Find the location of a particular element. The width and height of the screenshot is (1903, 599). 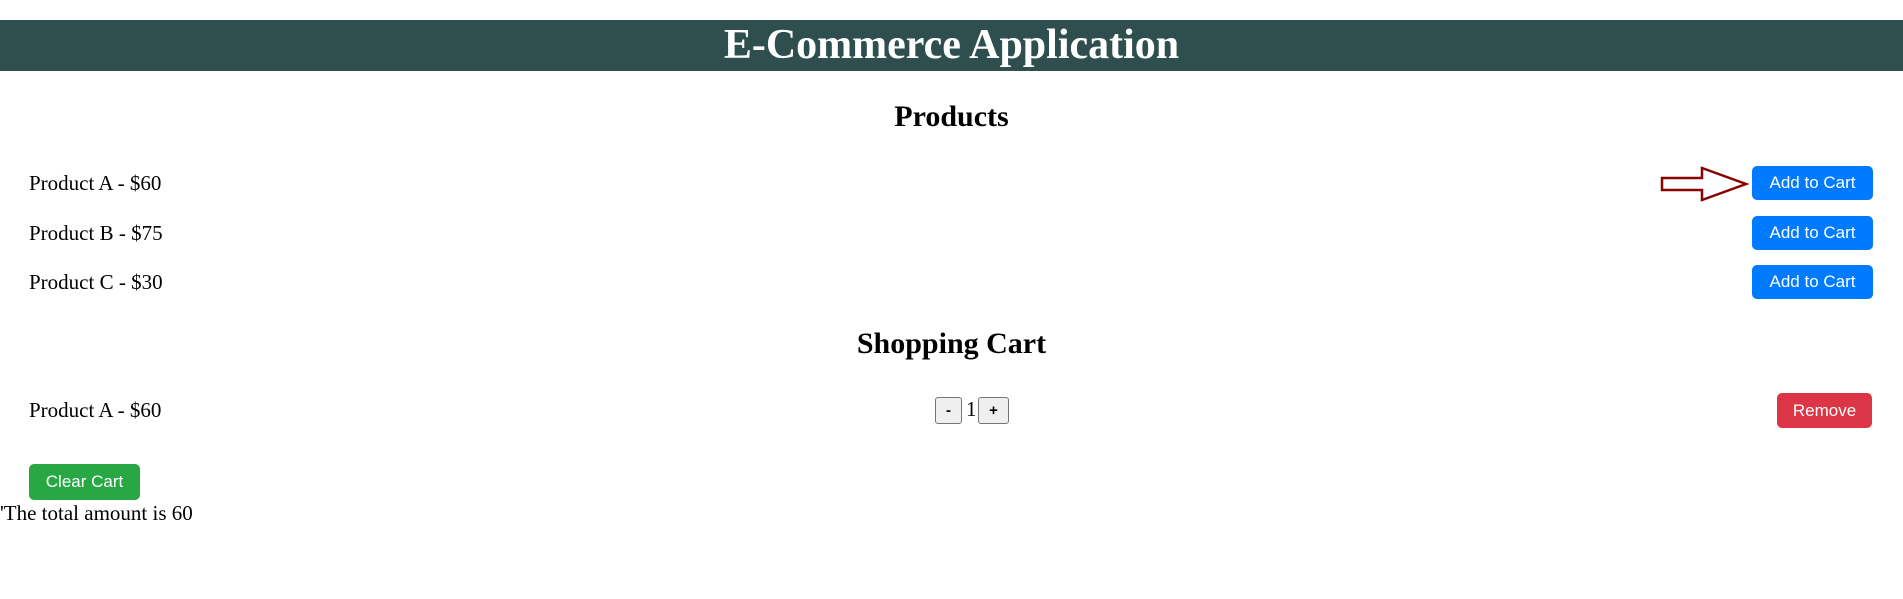

product-b-label: Product B - $75 is located at coordinates (96, 233).